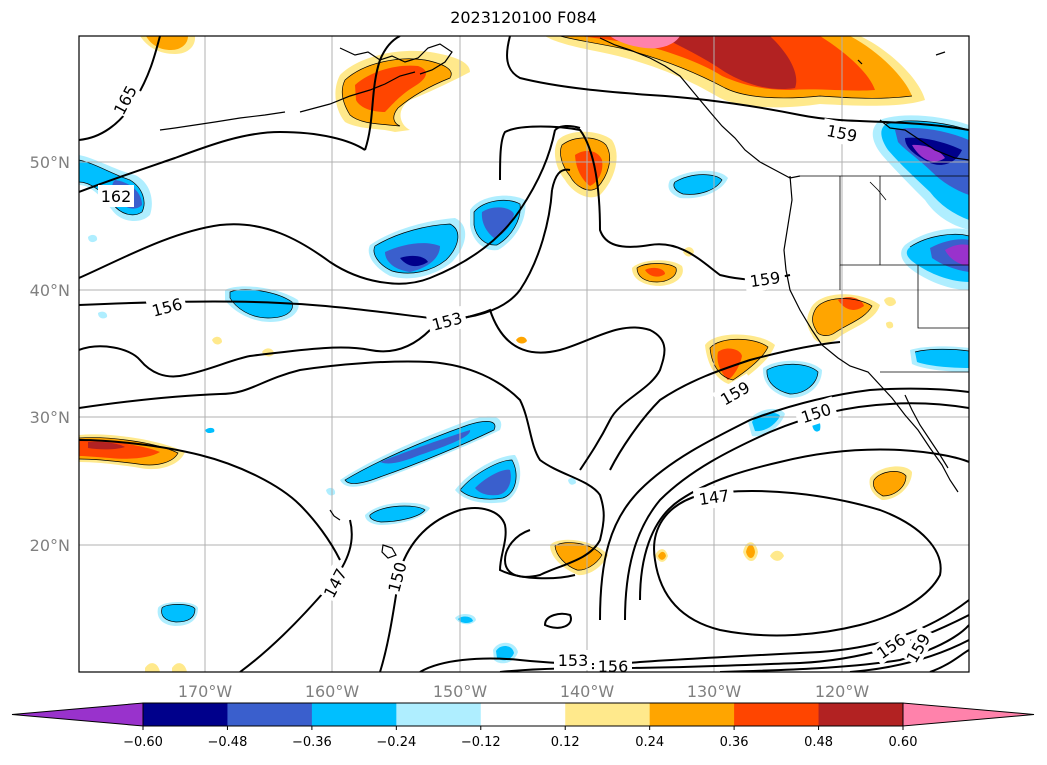  I want to click on contour-label: 156, so click(613, 666).